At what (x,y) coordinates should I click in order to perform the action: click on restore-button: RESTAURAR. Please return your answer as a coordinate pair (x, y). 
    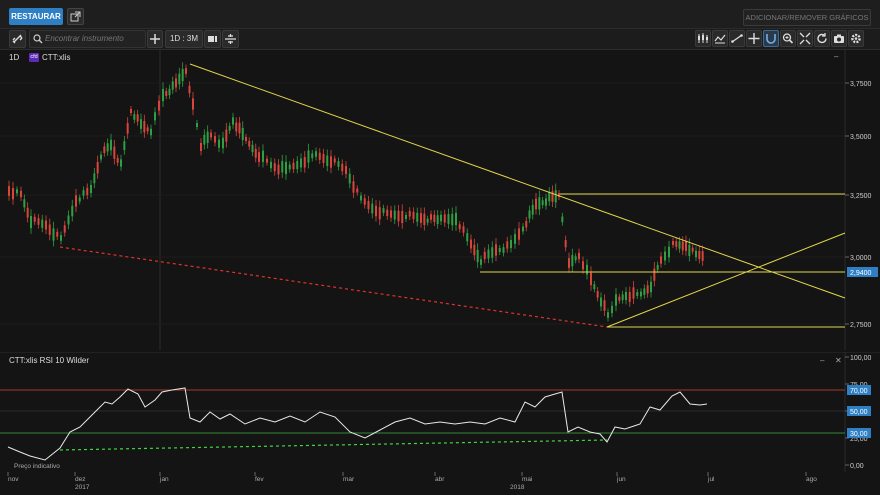
    Looking at the image, I should click on (36, 16).